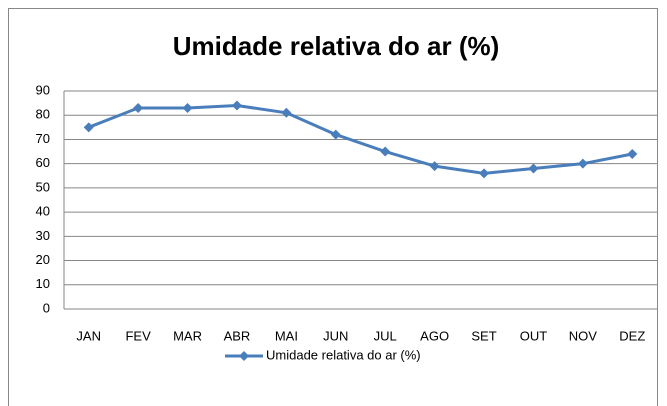 The width and height of the screenshot is (667, 406). I want to click on y-tick-label: 20, so click(43, 259).